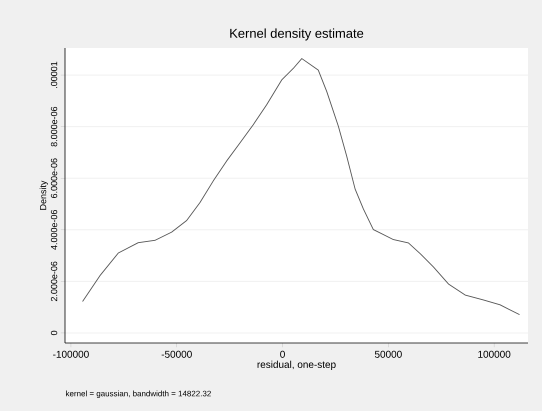 This screenshot has width=542, height=411. I want to click on x-tick-label: 100000, so click(494, 354).